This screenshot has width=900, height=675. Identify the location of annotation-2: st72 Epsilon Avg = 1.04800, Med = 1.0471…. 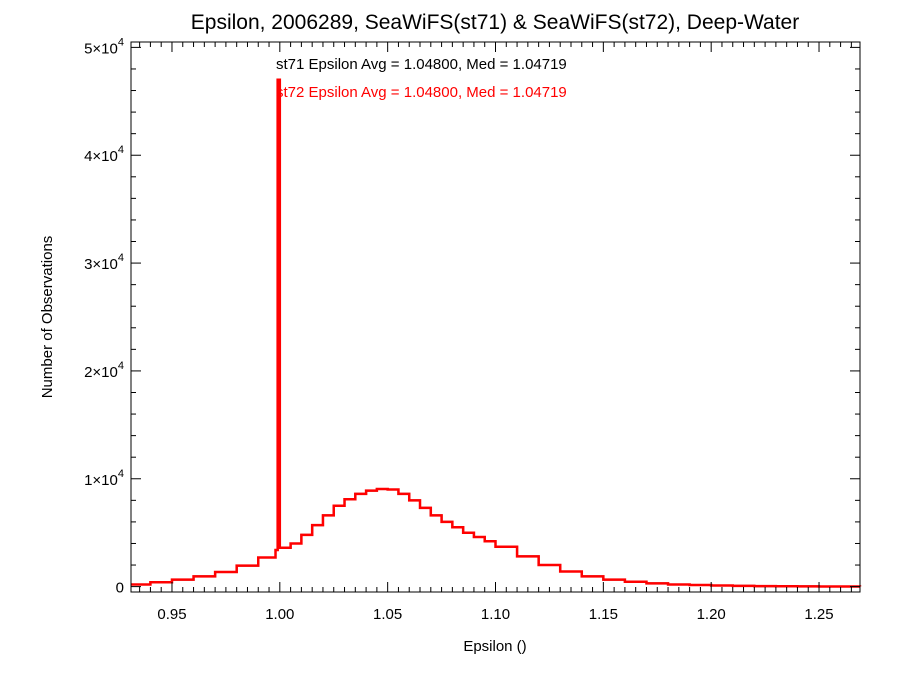
(421, 92).